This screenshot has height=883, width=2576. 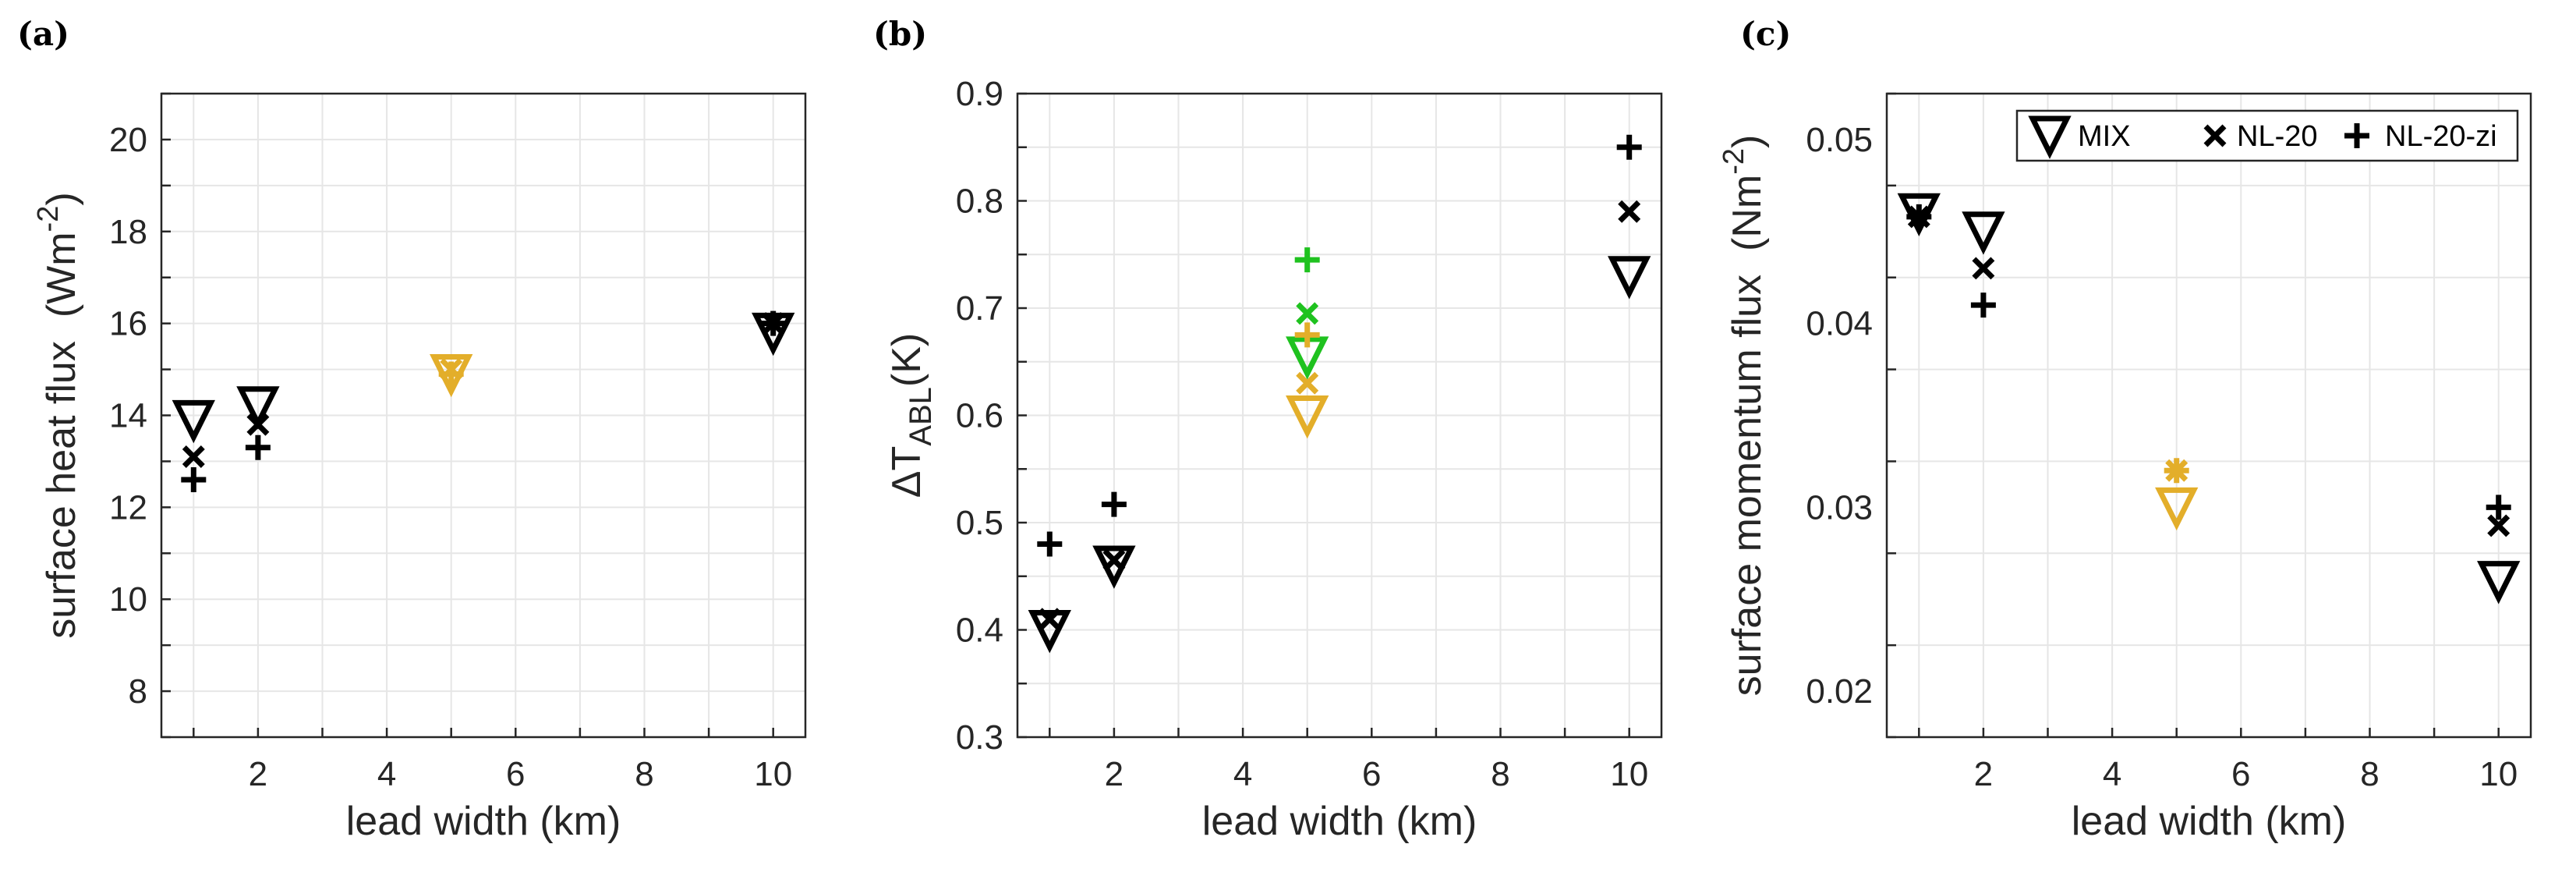 What do you see at coordinates (921, 417) in the screenshot?
I see `y-axis-label-subscript: ABL` at bounding box center [921, 417].